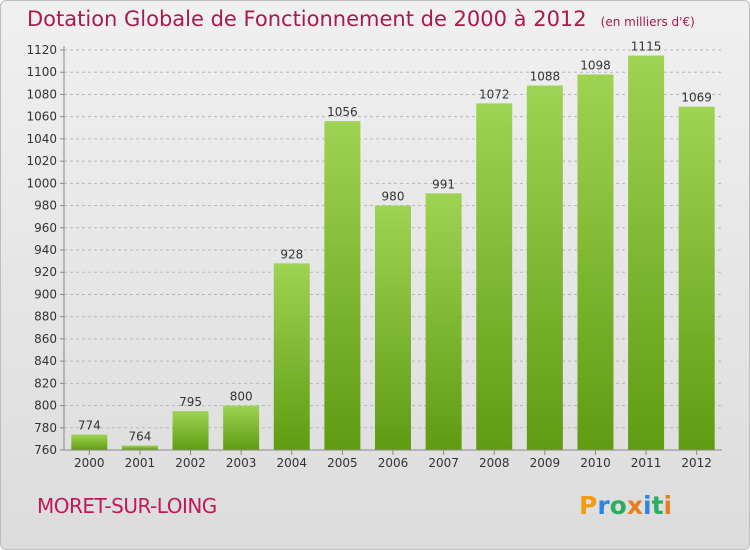 The height and width of the screenshot is (550, 750). Describe the element at coordinates (89, 463) in the screenshot. I see `x-tick-label: 2000` at that location.